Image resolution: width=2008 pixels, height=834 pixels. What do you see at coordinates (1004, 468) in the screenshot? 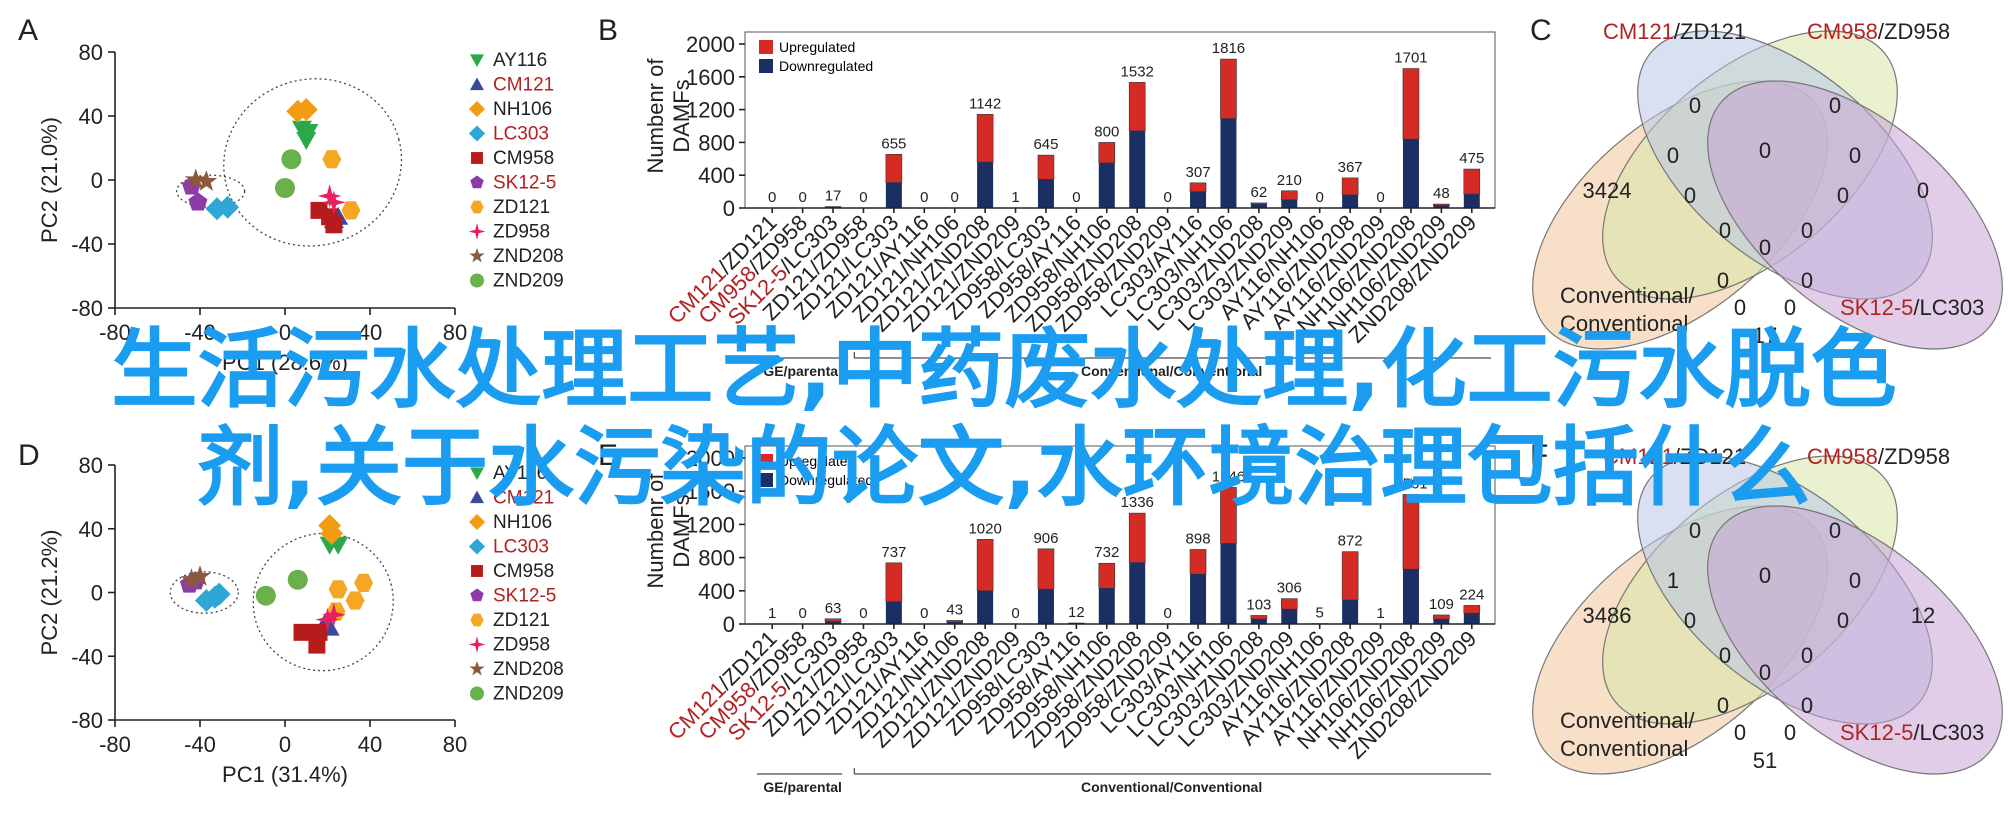
I see `watermark-banner-line-2: 剂,关于水污染的论文,水环境治理包括什么` at bounding box center [1004, 468].